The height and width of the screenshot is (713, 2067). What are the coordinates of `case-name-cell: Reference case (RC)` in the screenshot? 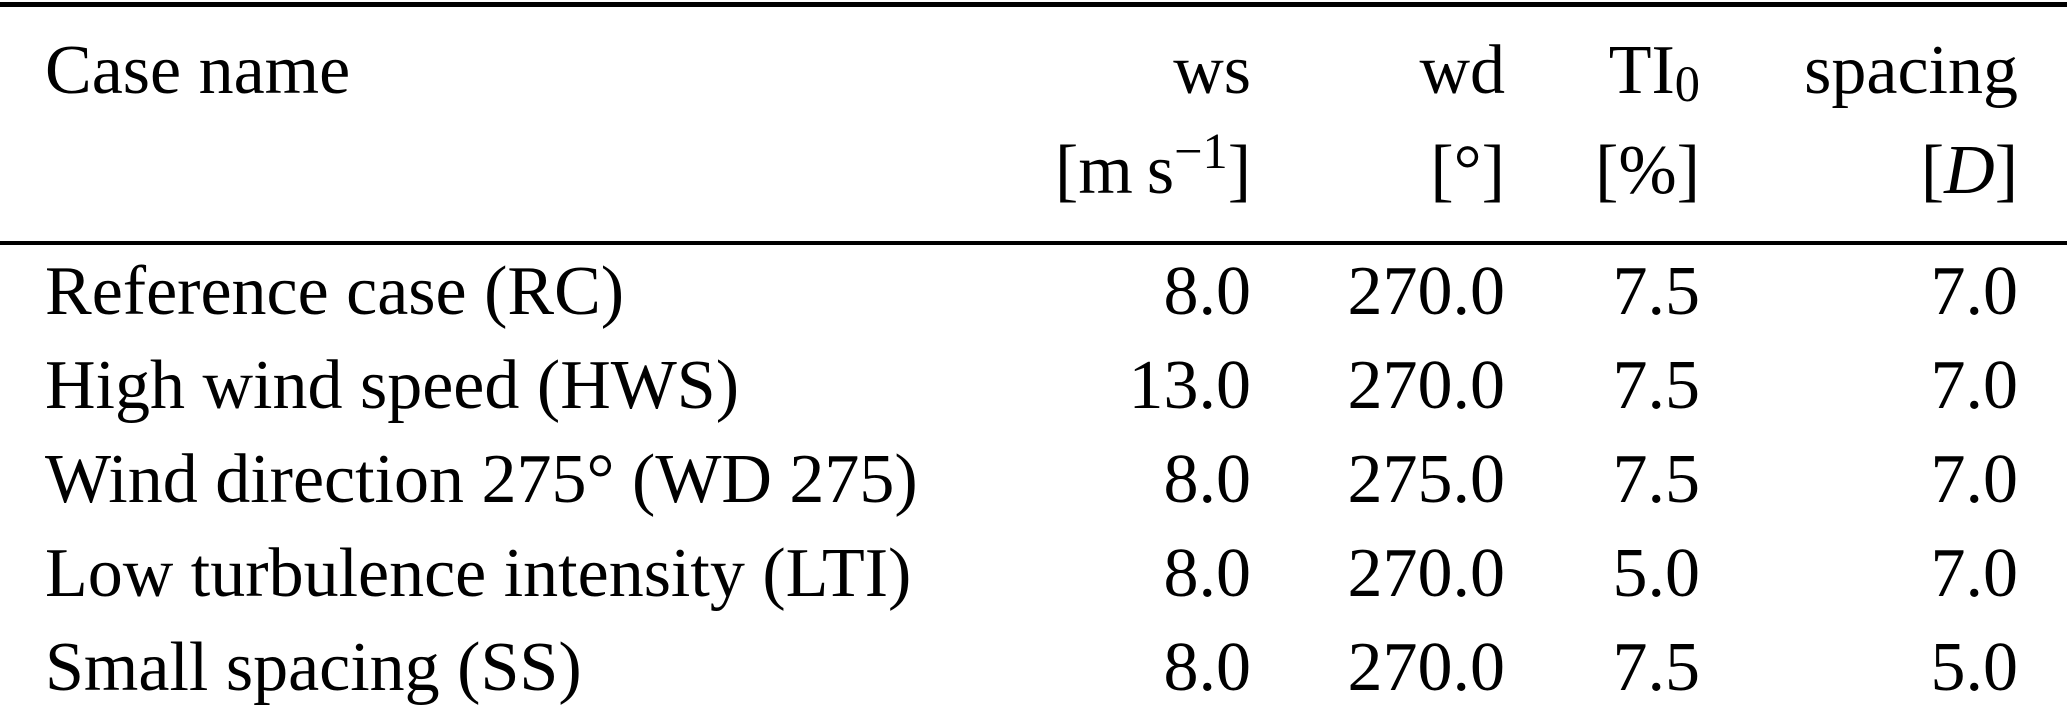 It's located at (335, 291).